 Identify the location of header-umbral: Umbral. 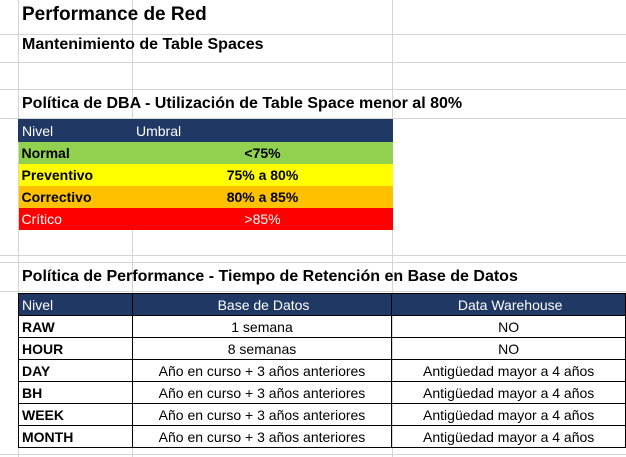
(262, 130).